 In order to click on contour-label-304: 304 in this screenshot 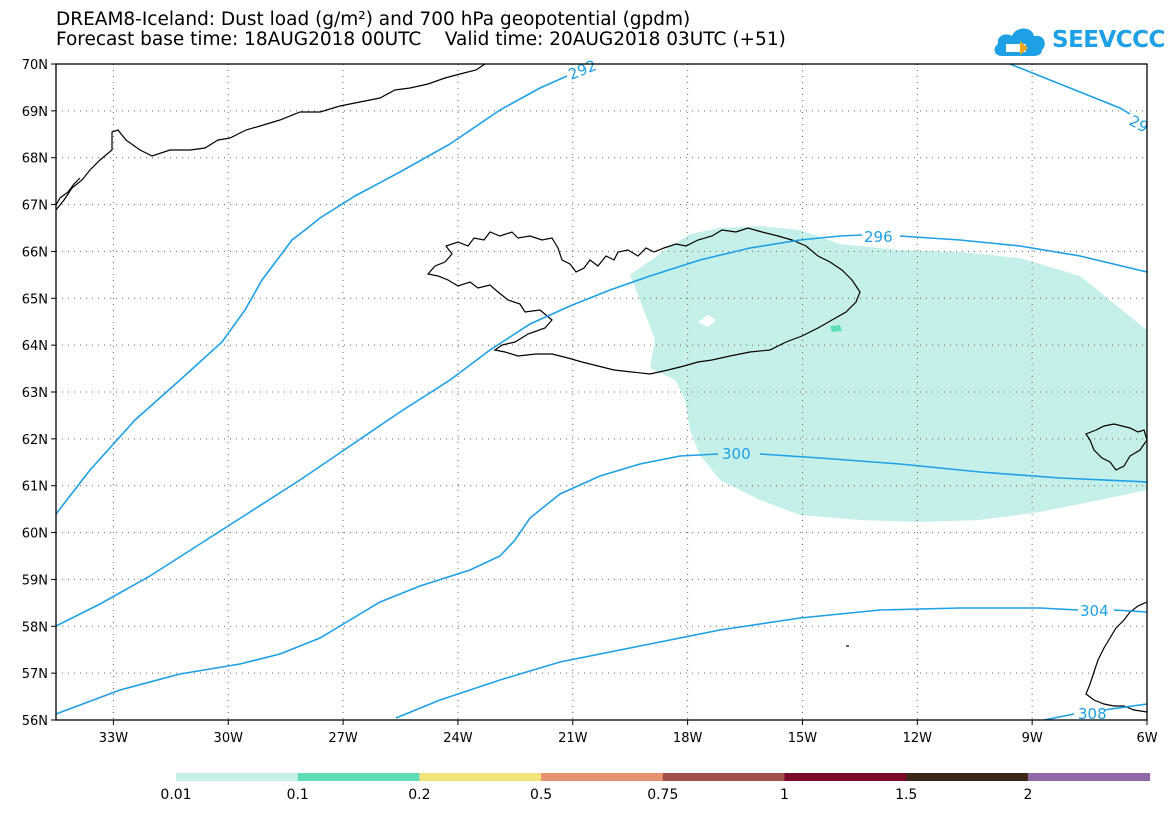, I will do `click(1094, 611)`.